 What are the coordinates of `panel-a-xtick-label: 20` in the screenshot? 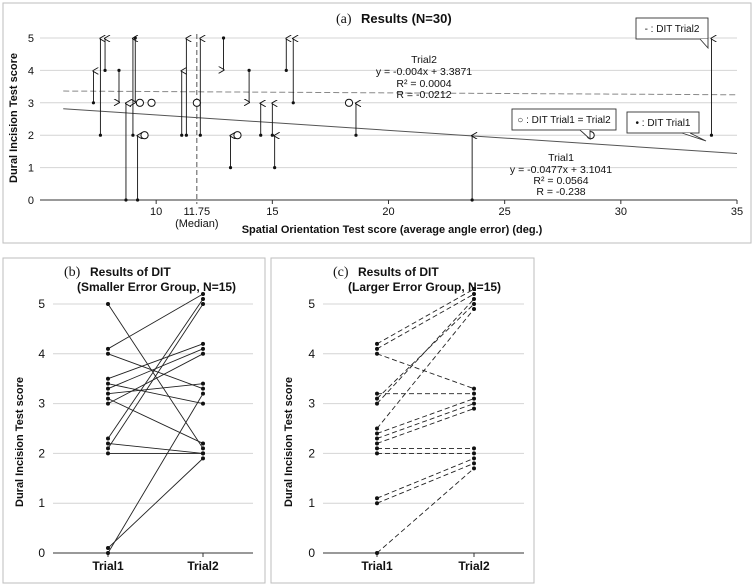 It's located at (388, 212).